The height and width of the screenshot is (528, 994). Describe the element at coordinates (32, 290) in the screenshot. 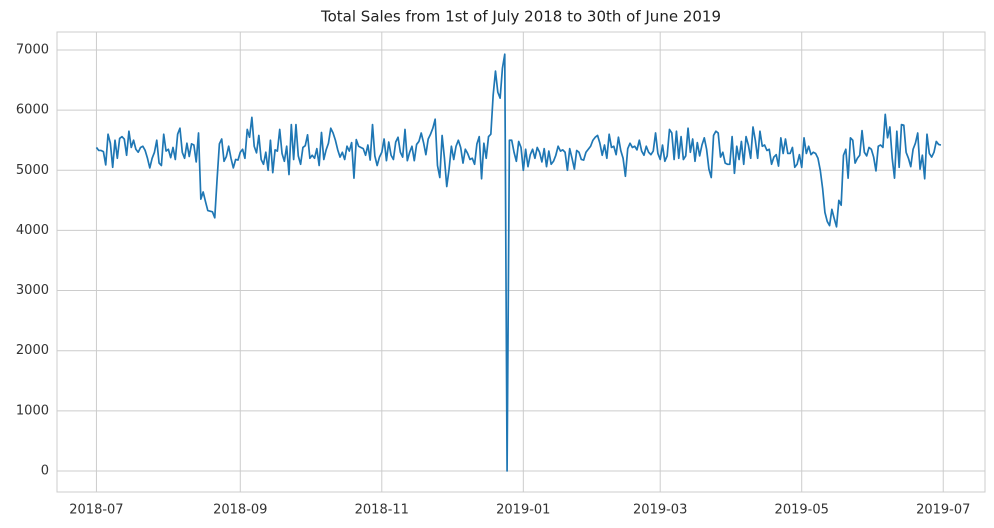

I see `y-tick-label: 3000` at that location.